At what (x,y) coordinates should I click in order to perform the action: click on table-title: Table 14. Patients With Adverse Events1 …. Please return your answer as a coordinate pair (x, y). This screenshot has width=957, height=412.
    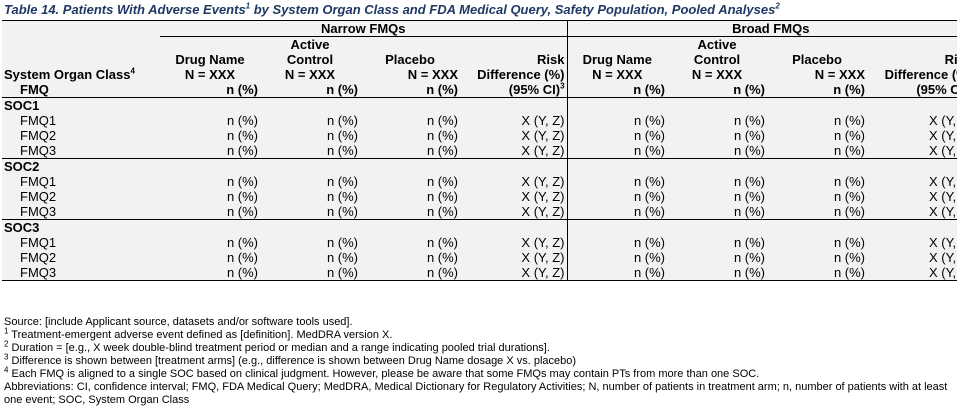
    Looking at the image, I should click on (392, 9).